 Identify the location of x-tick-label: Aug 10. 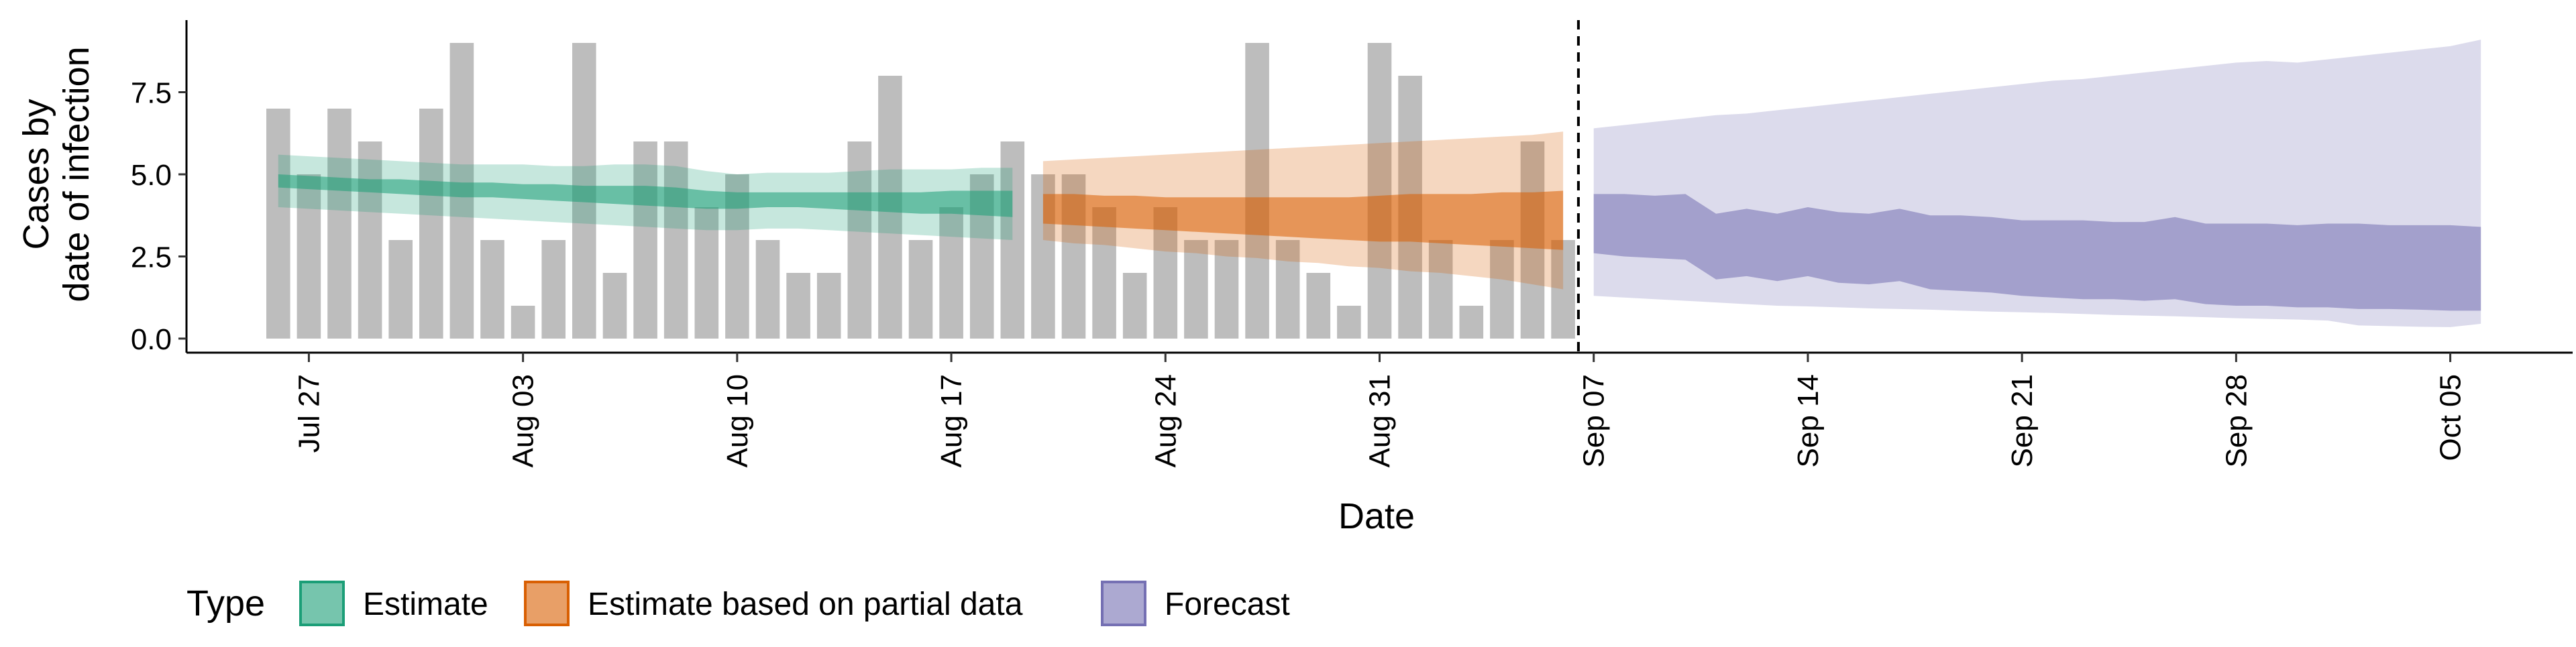
(737, 421).